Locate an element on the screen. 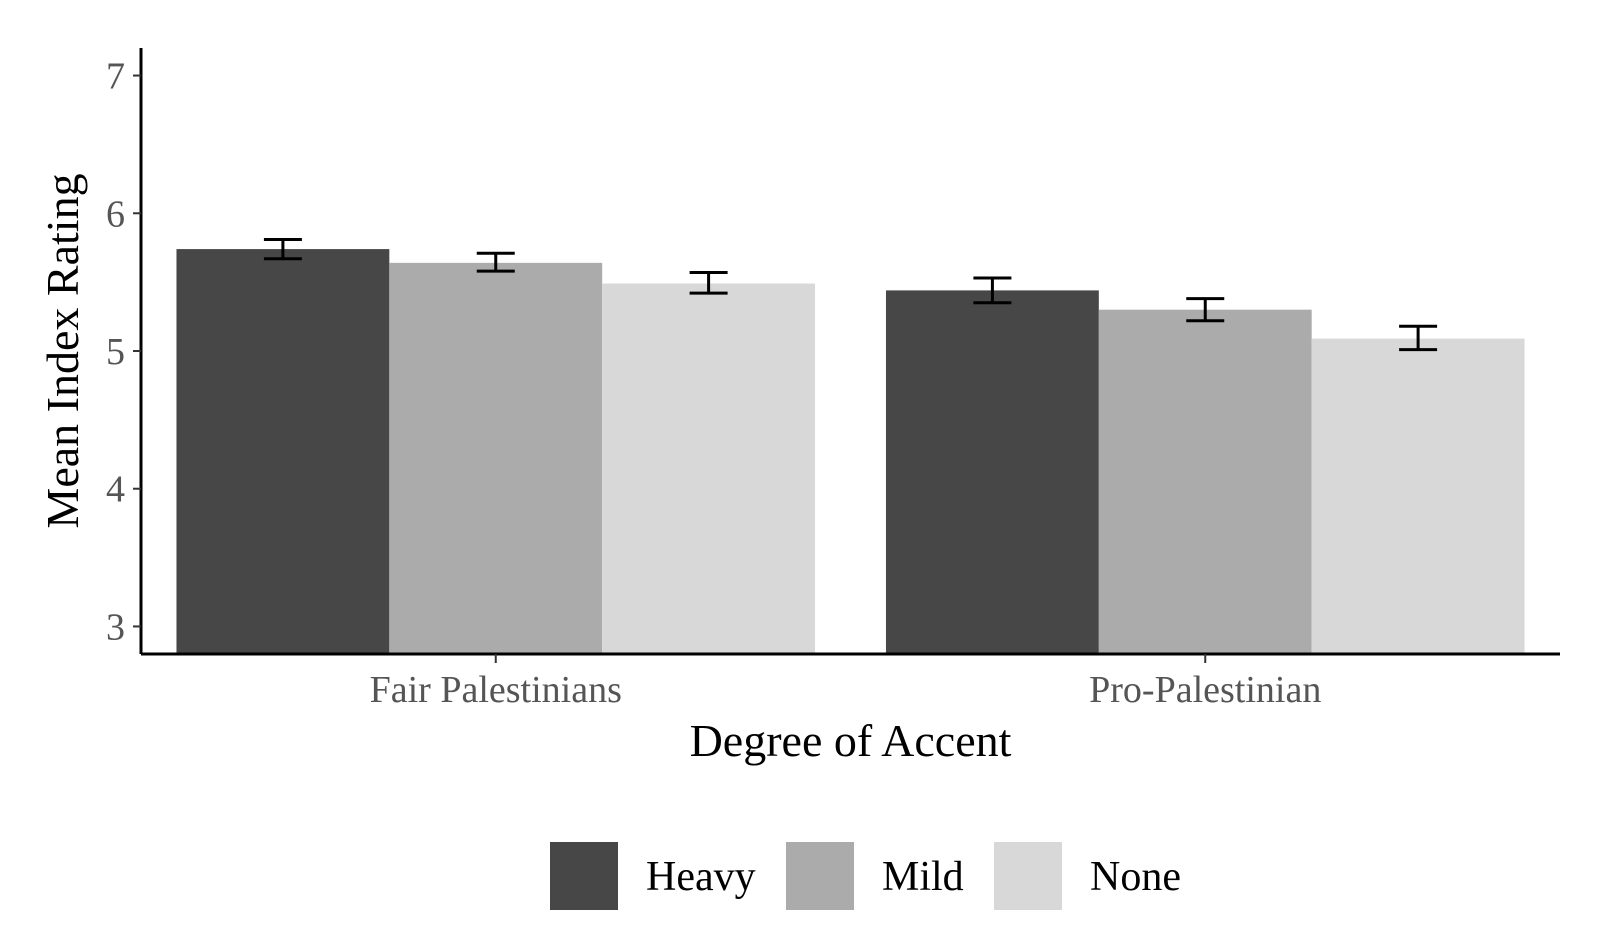 The height and width of the screenshot is (951, 1600). legend: Heavy Mild None is located at coordinates (865, 876).